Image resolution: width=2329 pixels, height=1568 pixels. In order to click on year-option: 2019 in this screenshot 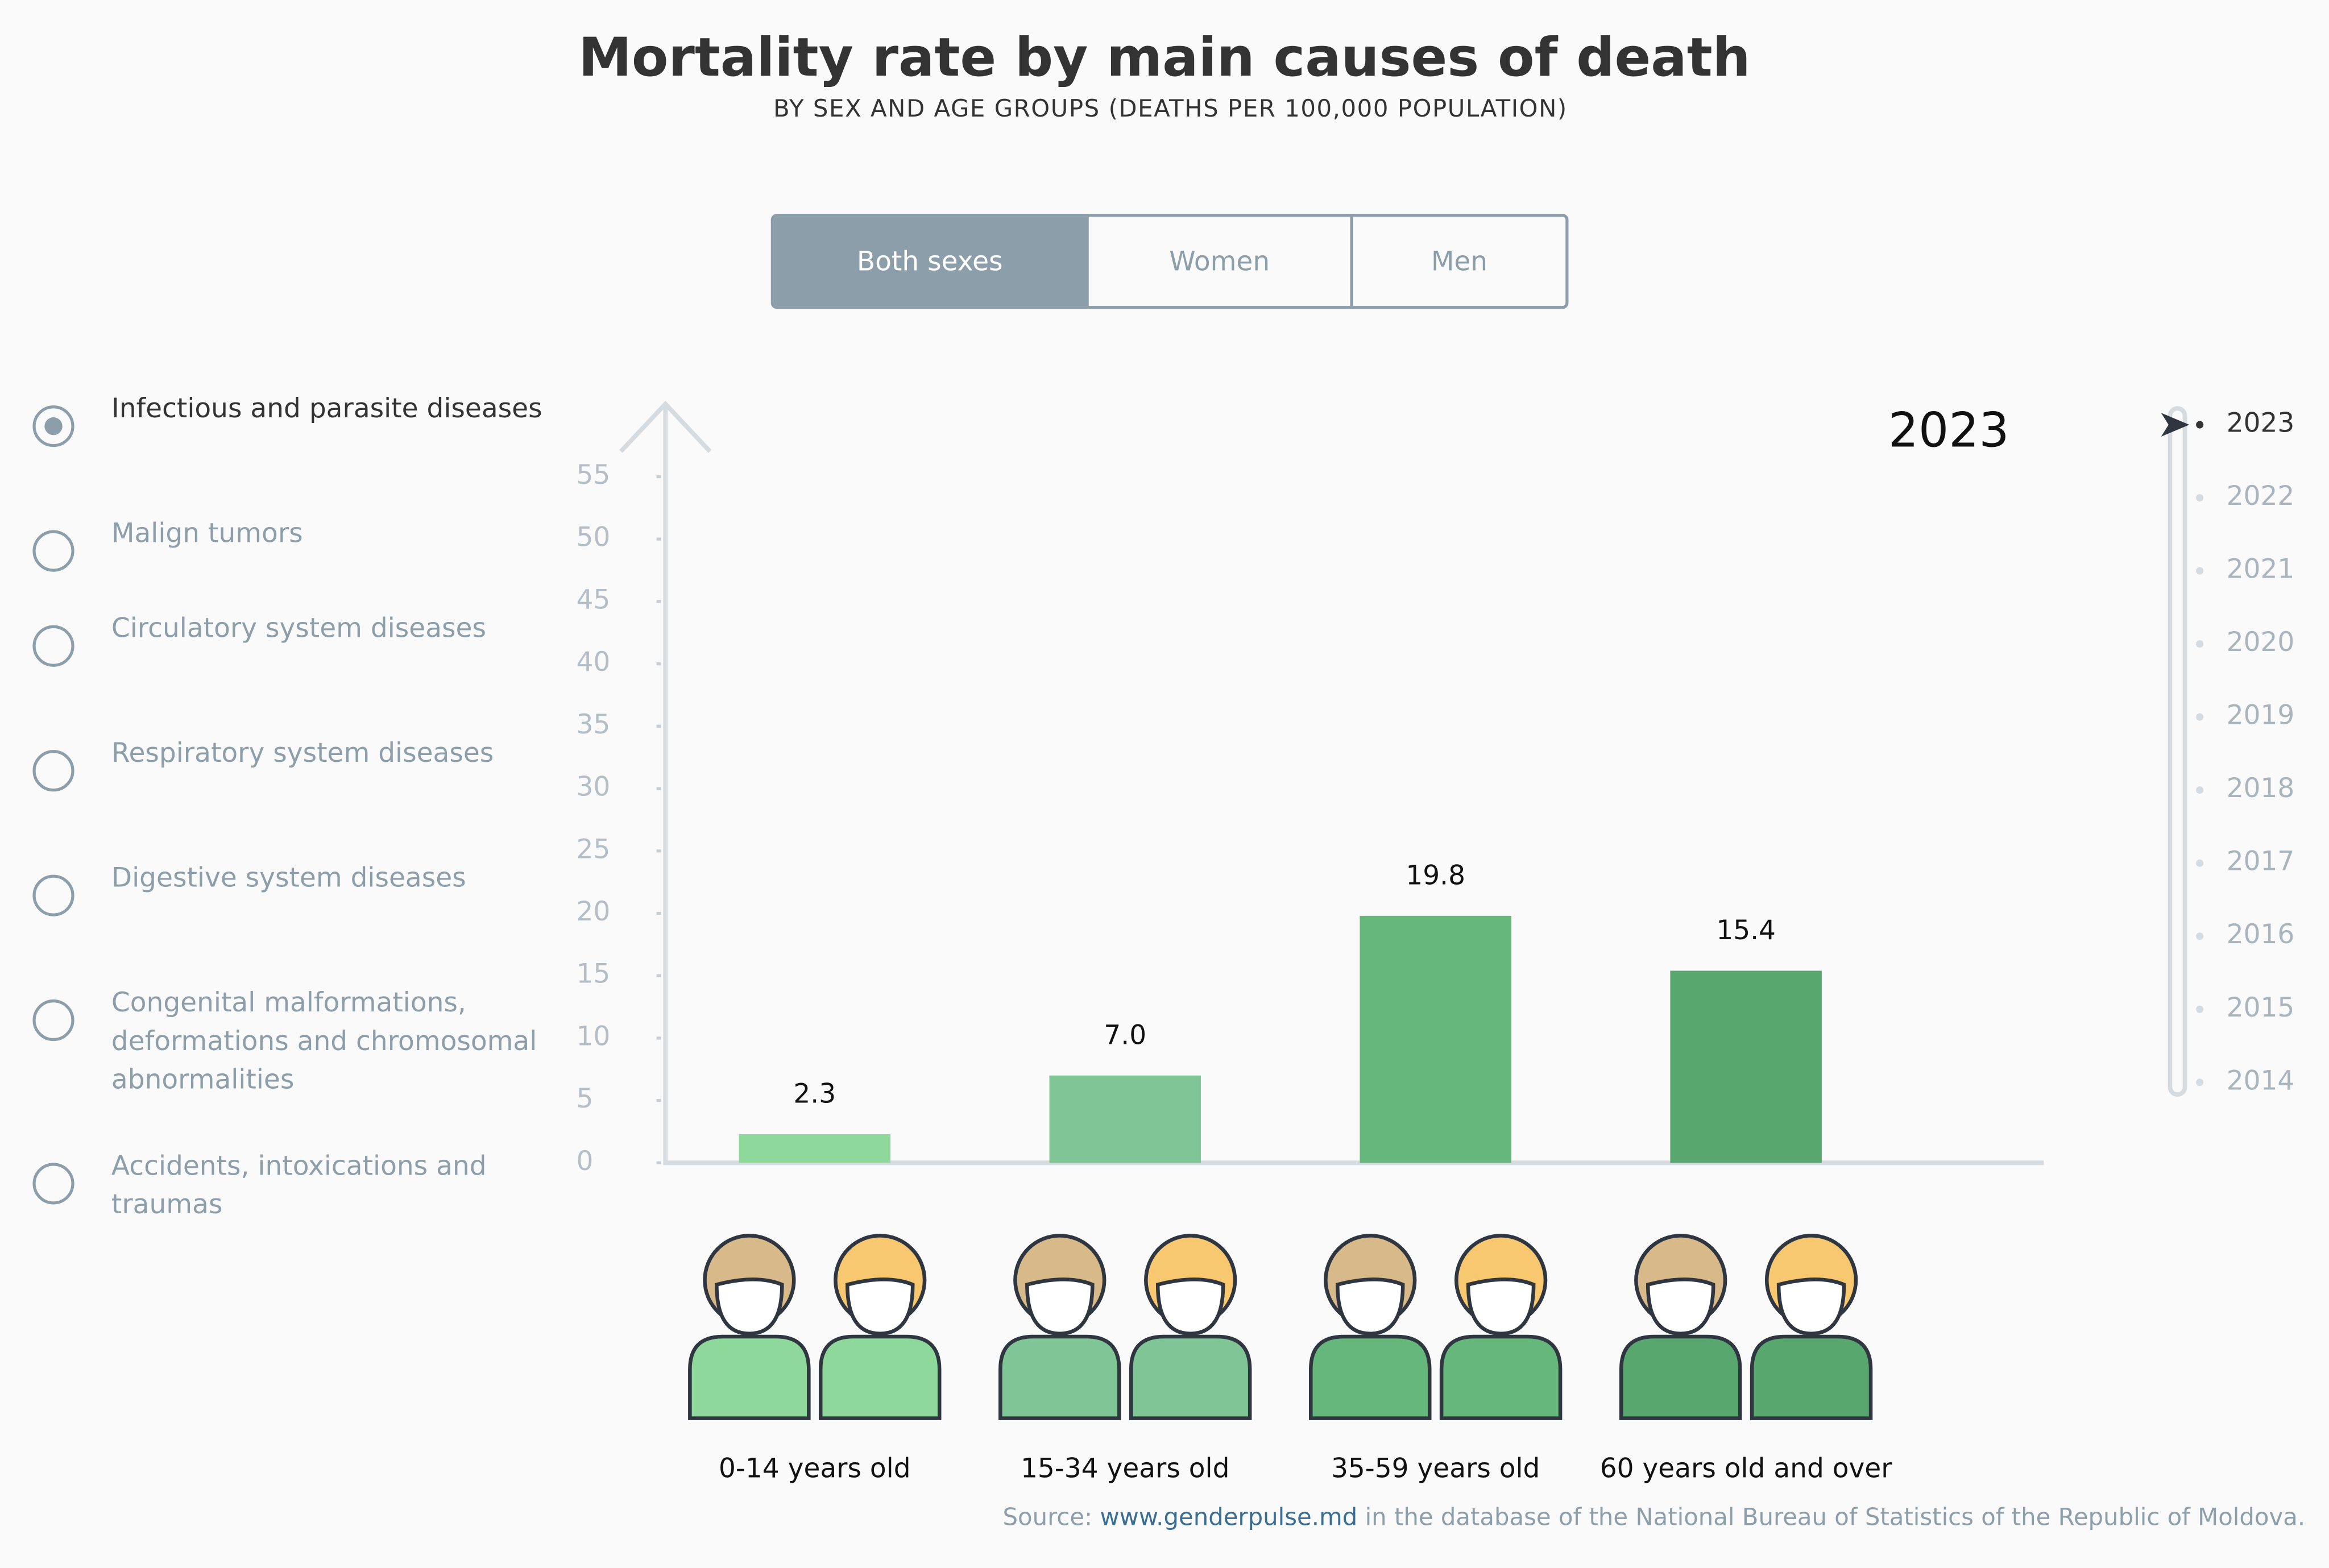, I will do `click(2261, 716)`.